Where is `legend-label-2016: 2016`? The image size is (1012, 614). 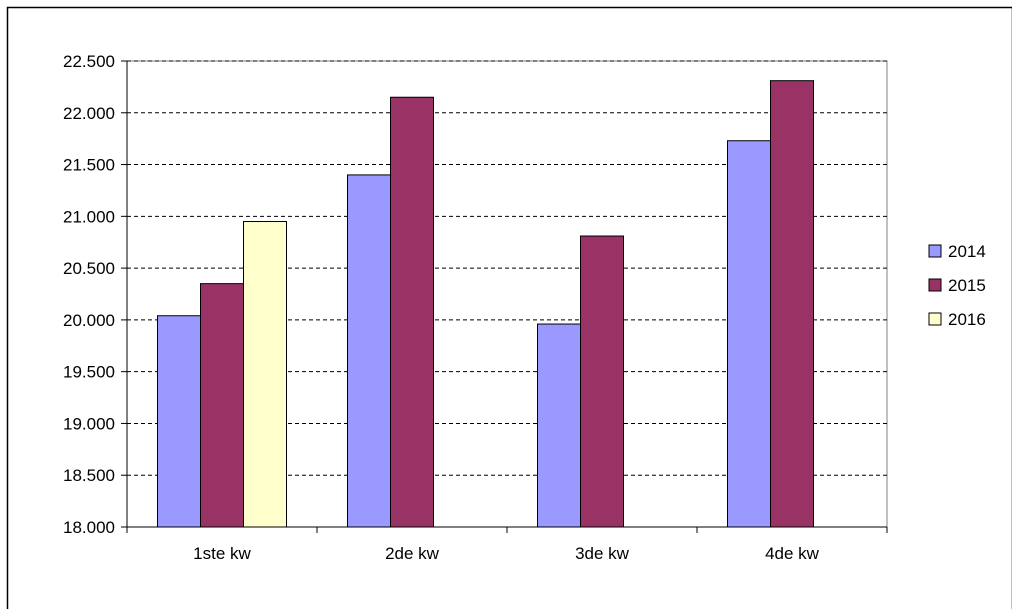 legend-label-2016: 2016 is located at coordinates (967, 319).